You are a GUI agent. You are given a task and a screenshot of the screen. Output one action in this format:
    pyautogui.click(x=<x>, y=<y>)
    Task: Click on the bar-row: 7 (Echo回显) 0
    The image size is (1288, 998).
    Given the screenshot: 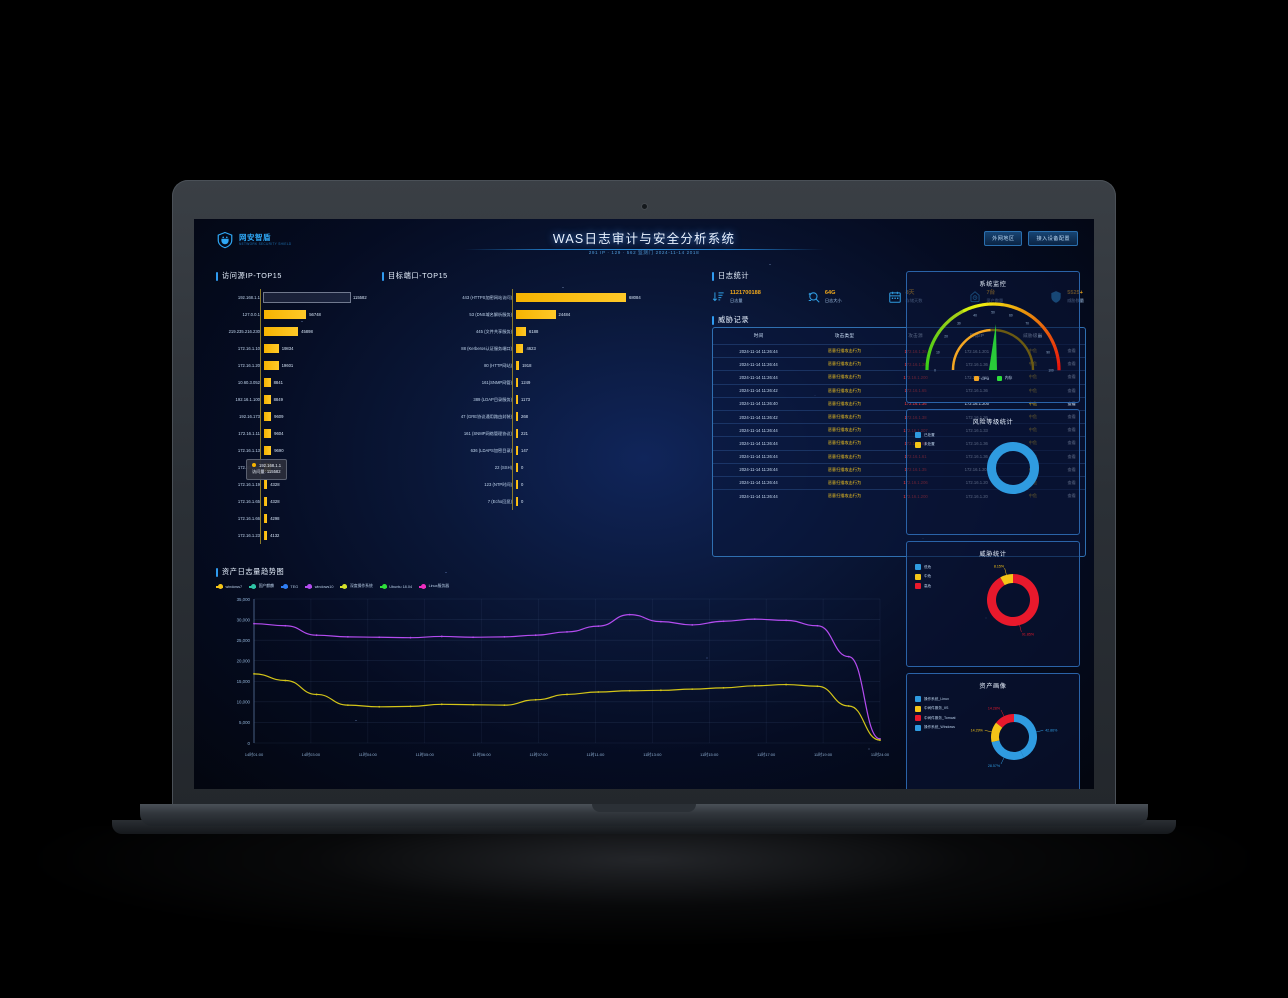 What is the action you would take?
    pyautogui.click(x=532, y=501)
    